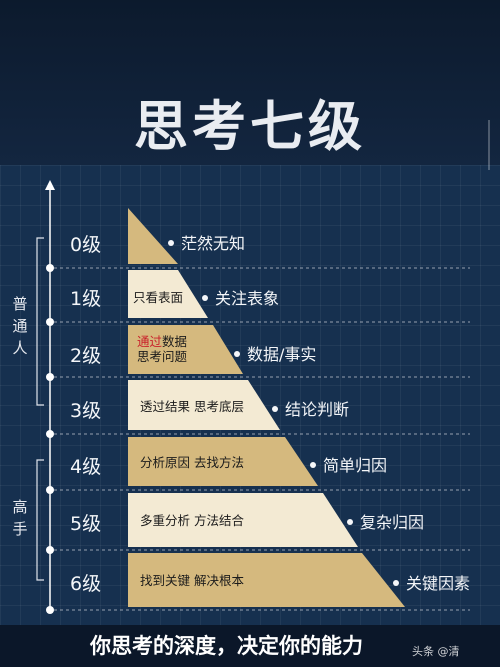 Image resolution: width=500 pixels, height=667 pixels. I want to click on result-4: 简单归因, so click(348, 464).